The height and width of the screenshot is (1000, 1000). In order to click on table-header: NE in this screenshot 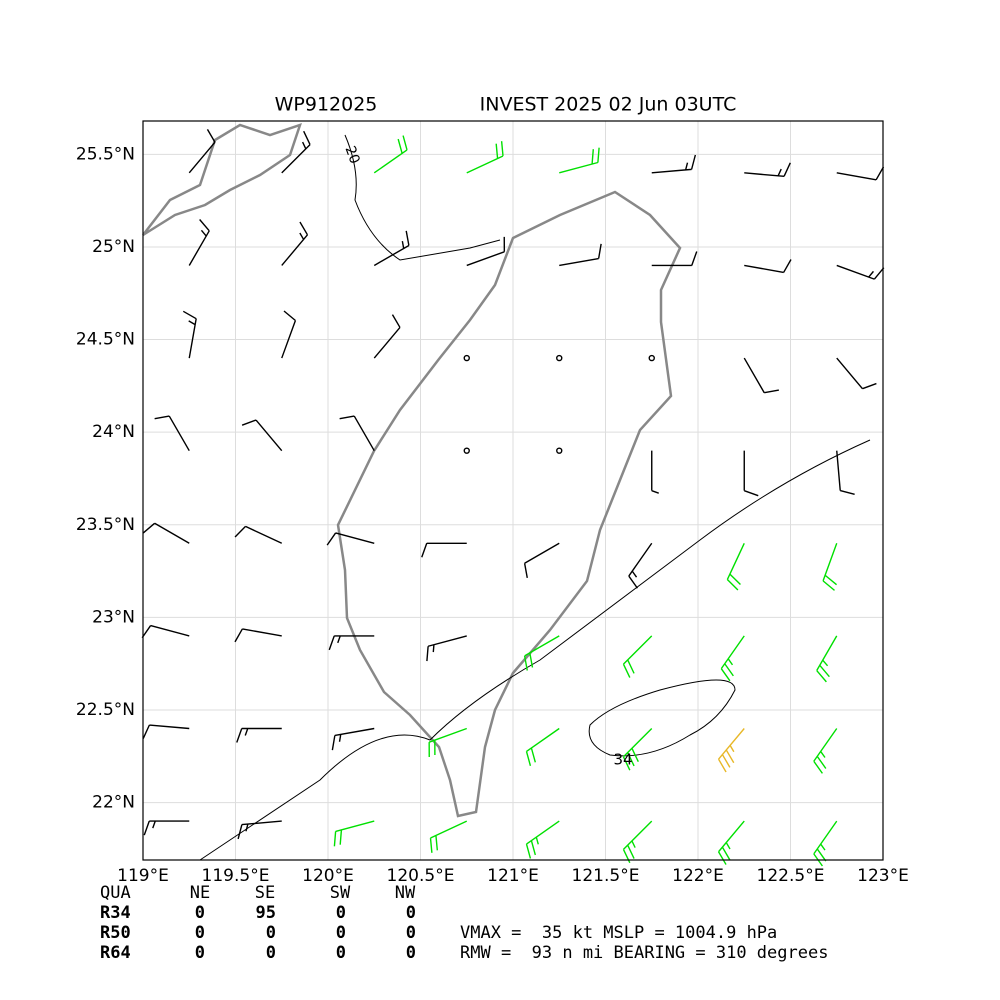, I will do `click(200, 893)`.